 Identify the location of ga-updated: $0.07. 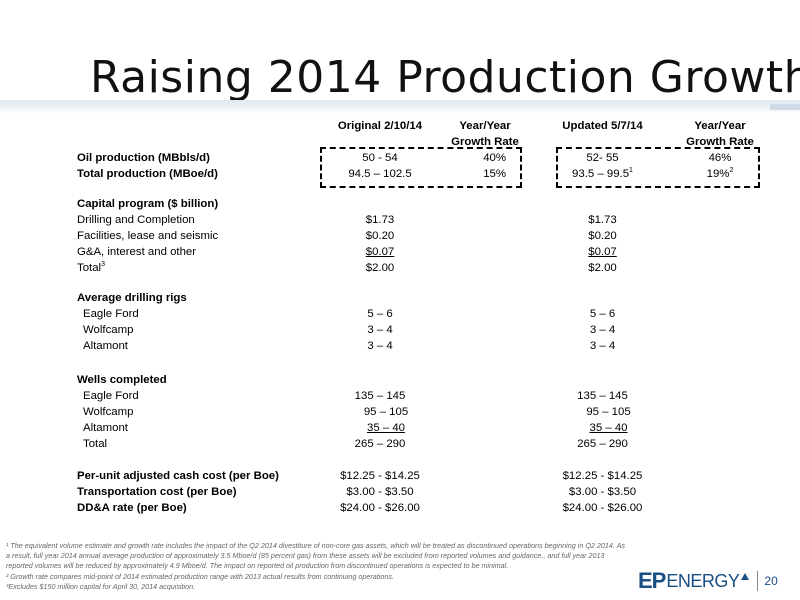
(602, 252).